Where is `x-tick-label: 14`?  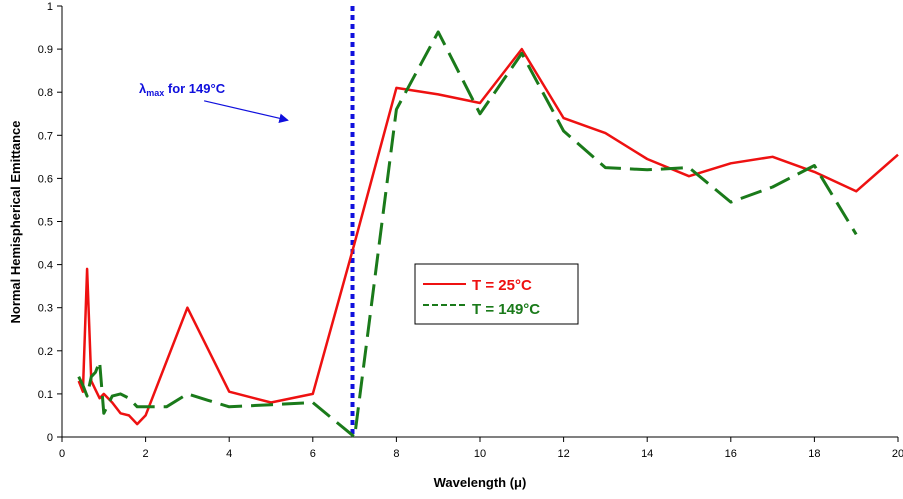 x-tick-label: 14 is located at coordinates (647, 454).